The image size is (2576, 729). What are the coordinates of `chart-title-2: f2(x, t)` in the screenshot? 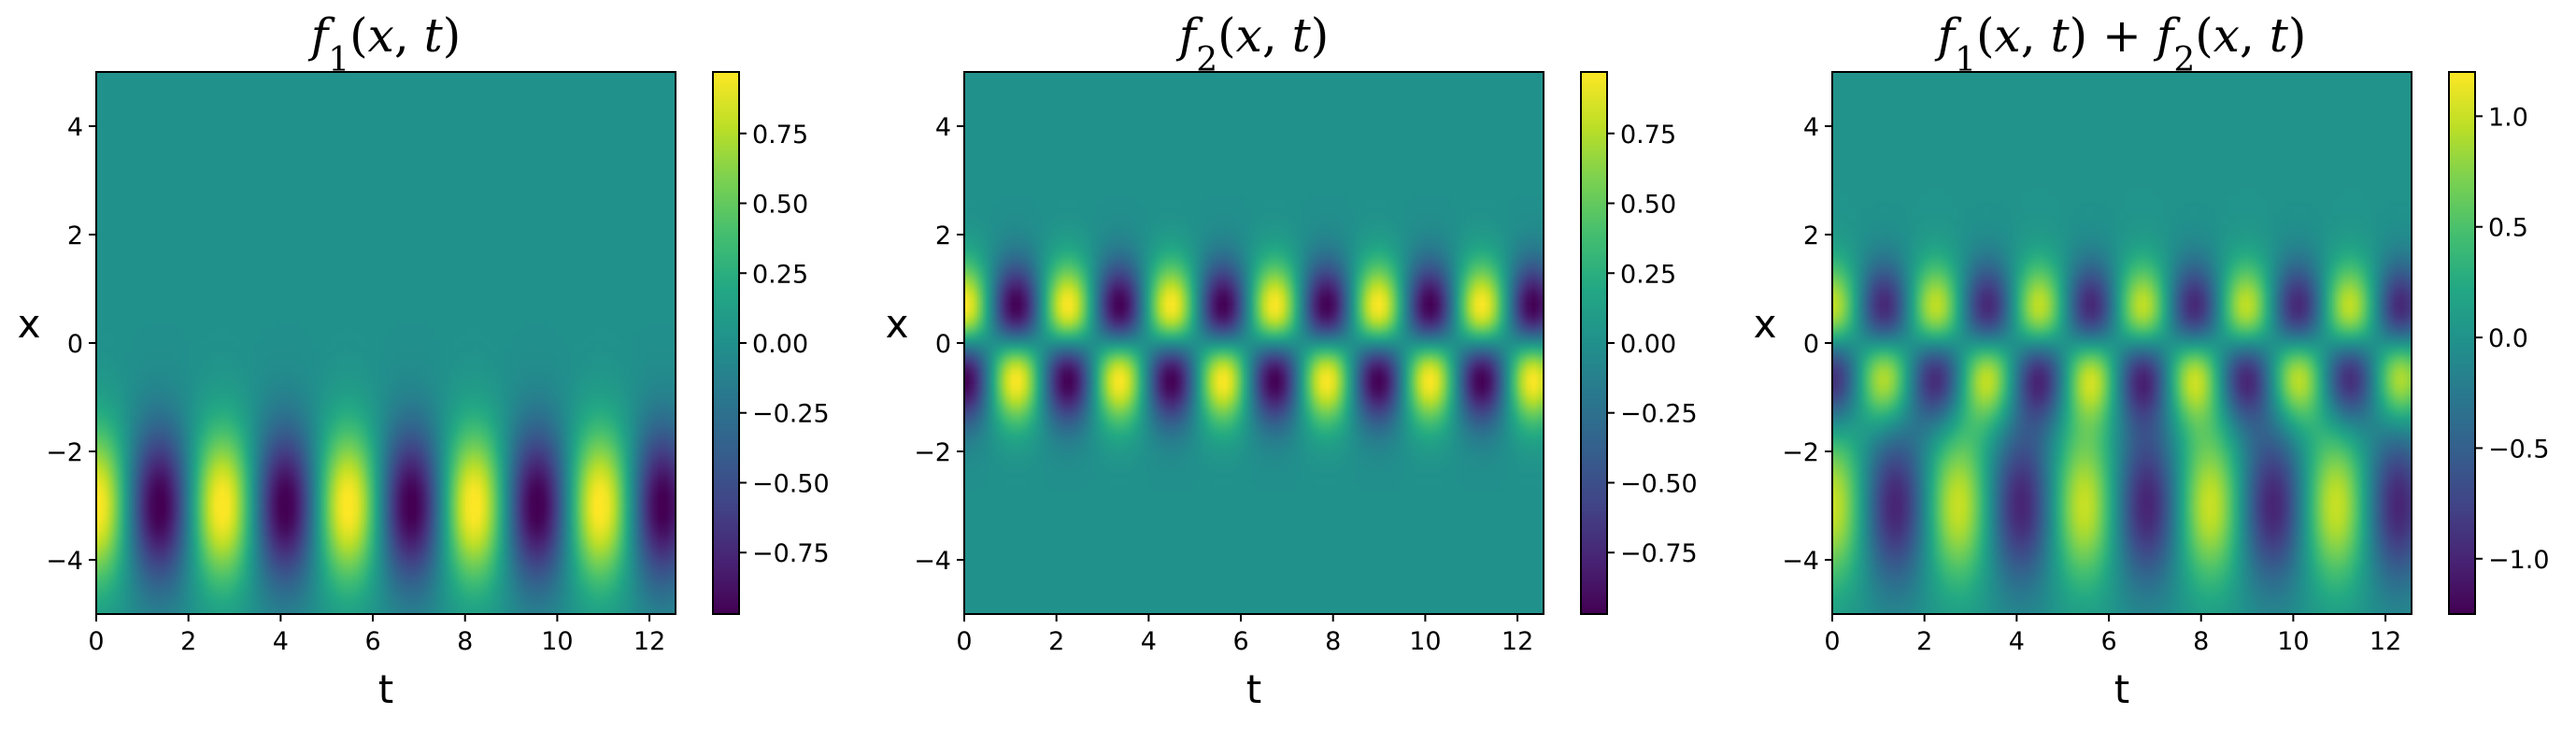 It's located at (1252, 43).